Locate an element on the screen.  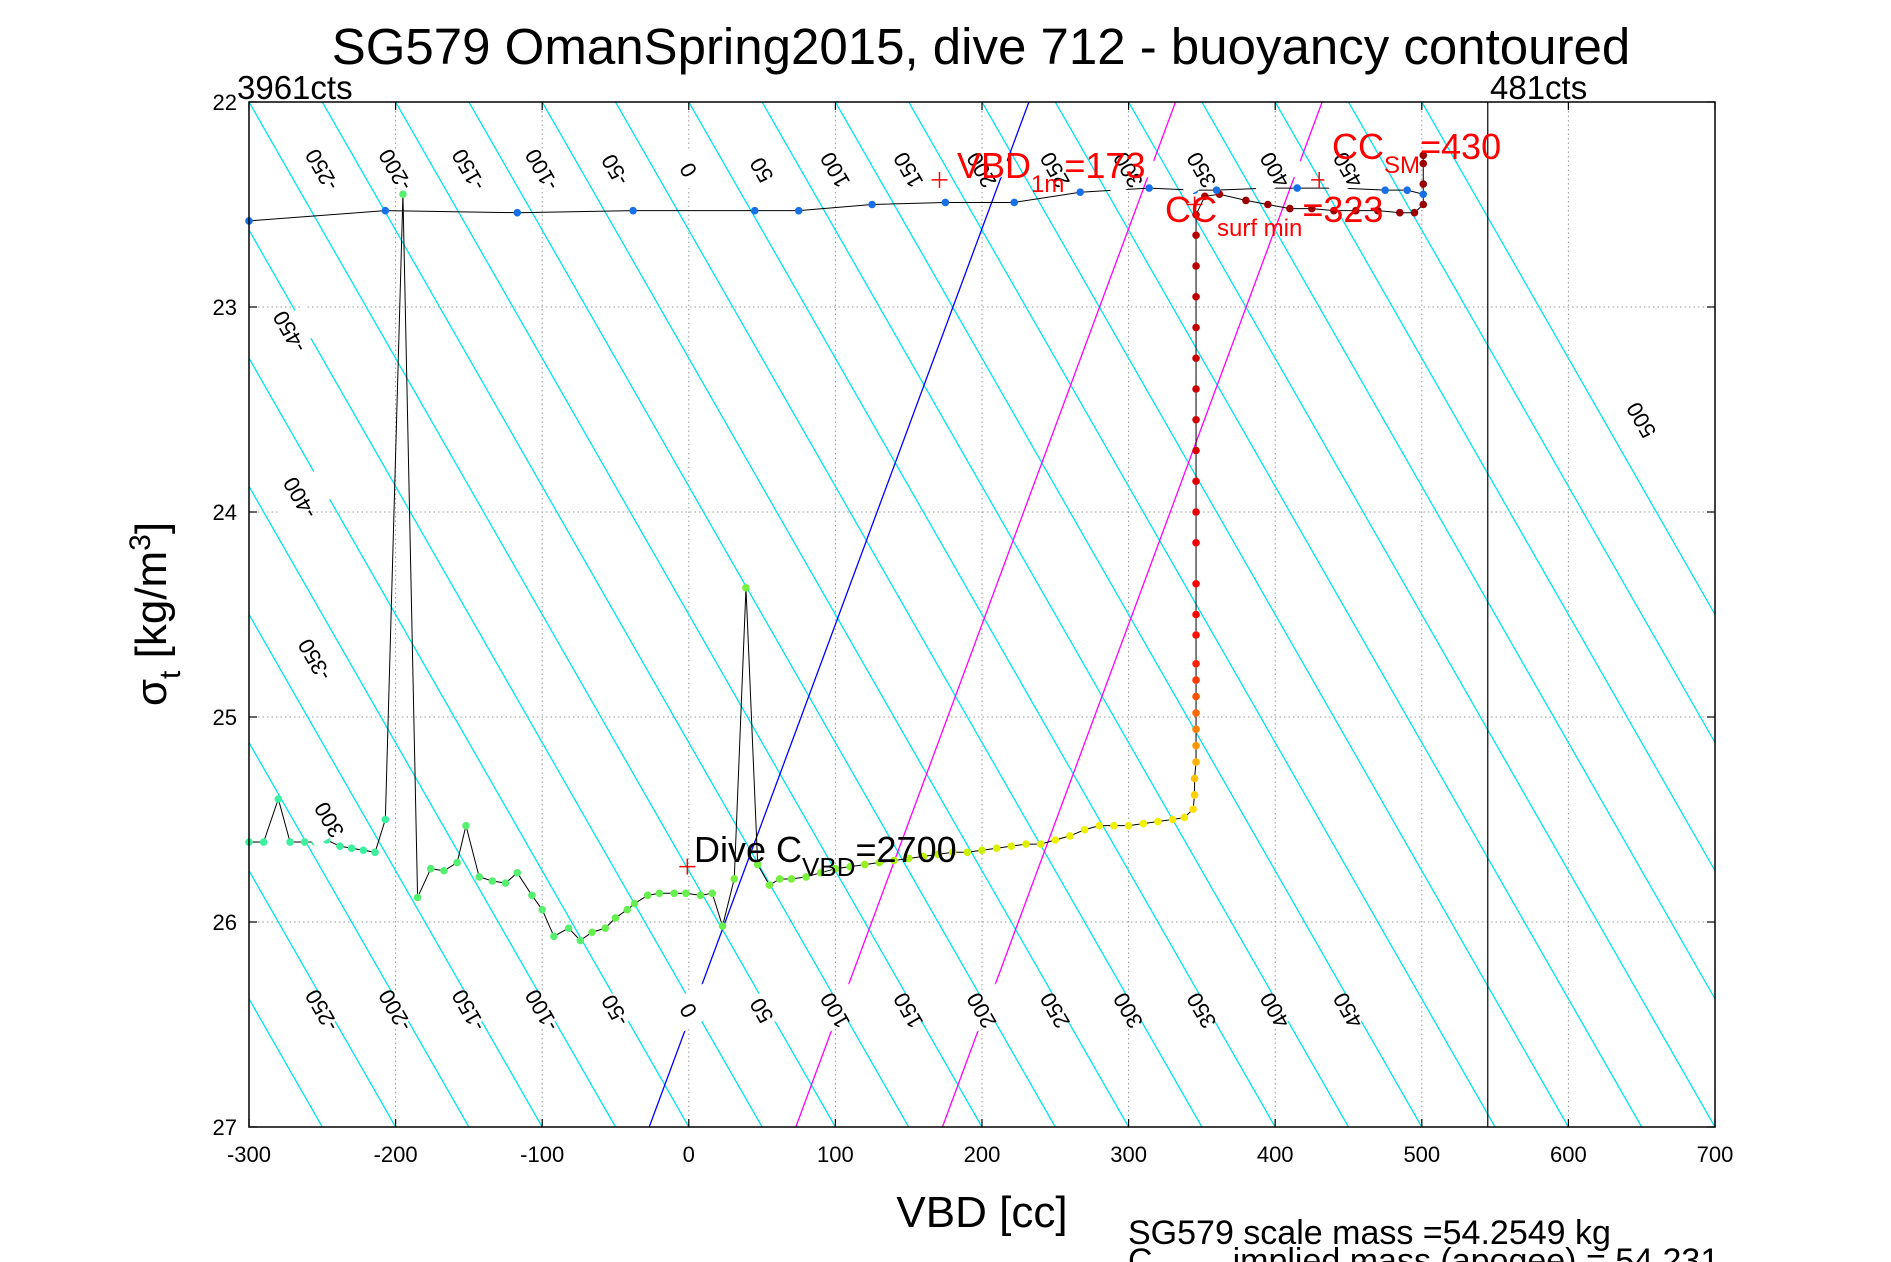
footer-scale-mass: SG579 scale mass =54.2549 kg is located at coordinates (1369, 1233).